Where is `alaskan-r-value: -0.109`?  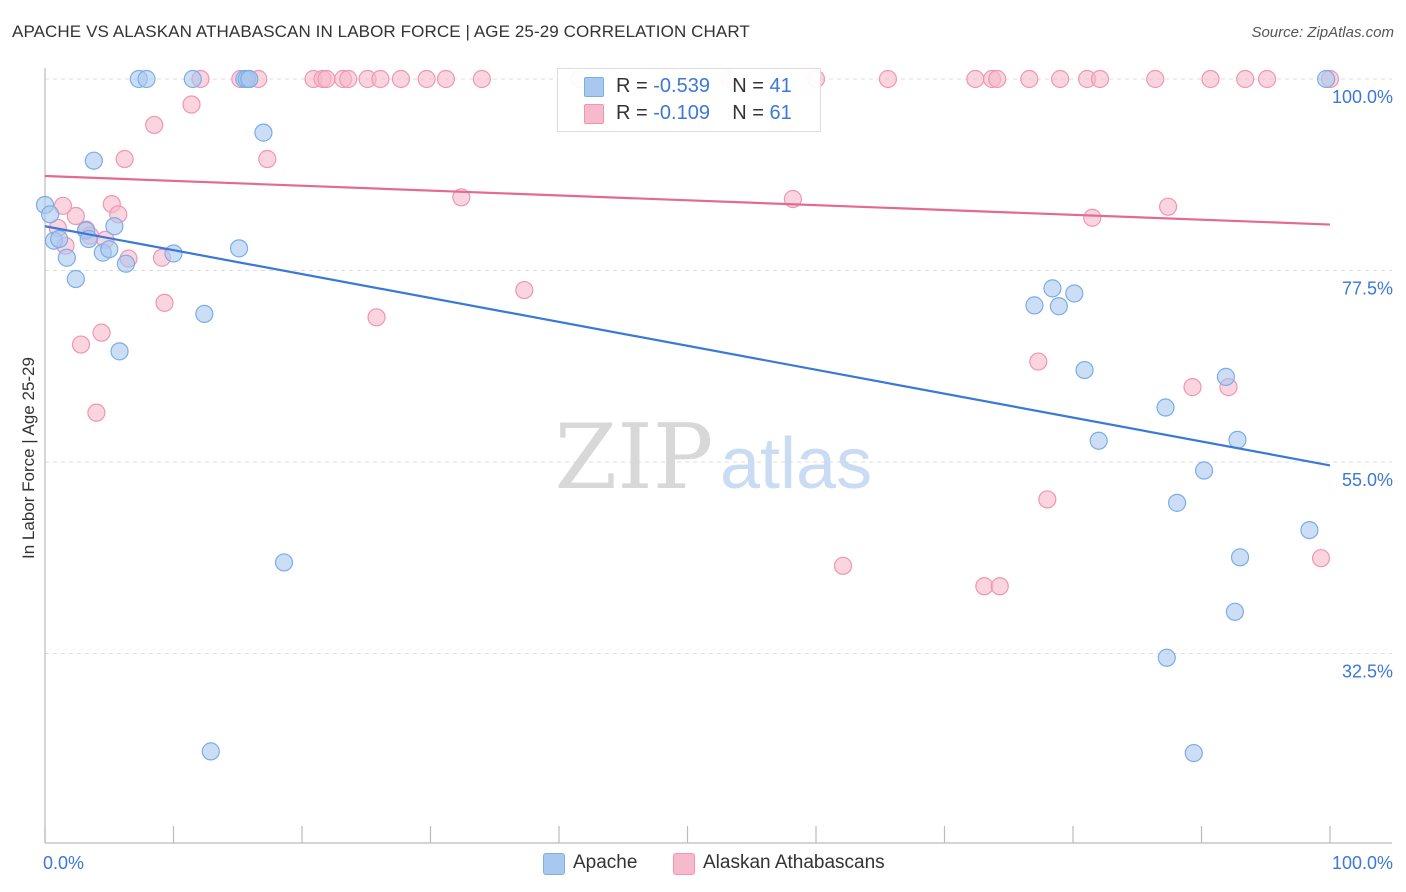 alaskan-r-value: -0.109 is located at coordinates (681, 113).